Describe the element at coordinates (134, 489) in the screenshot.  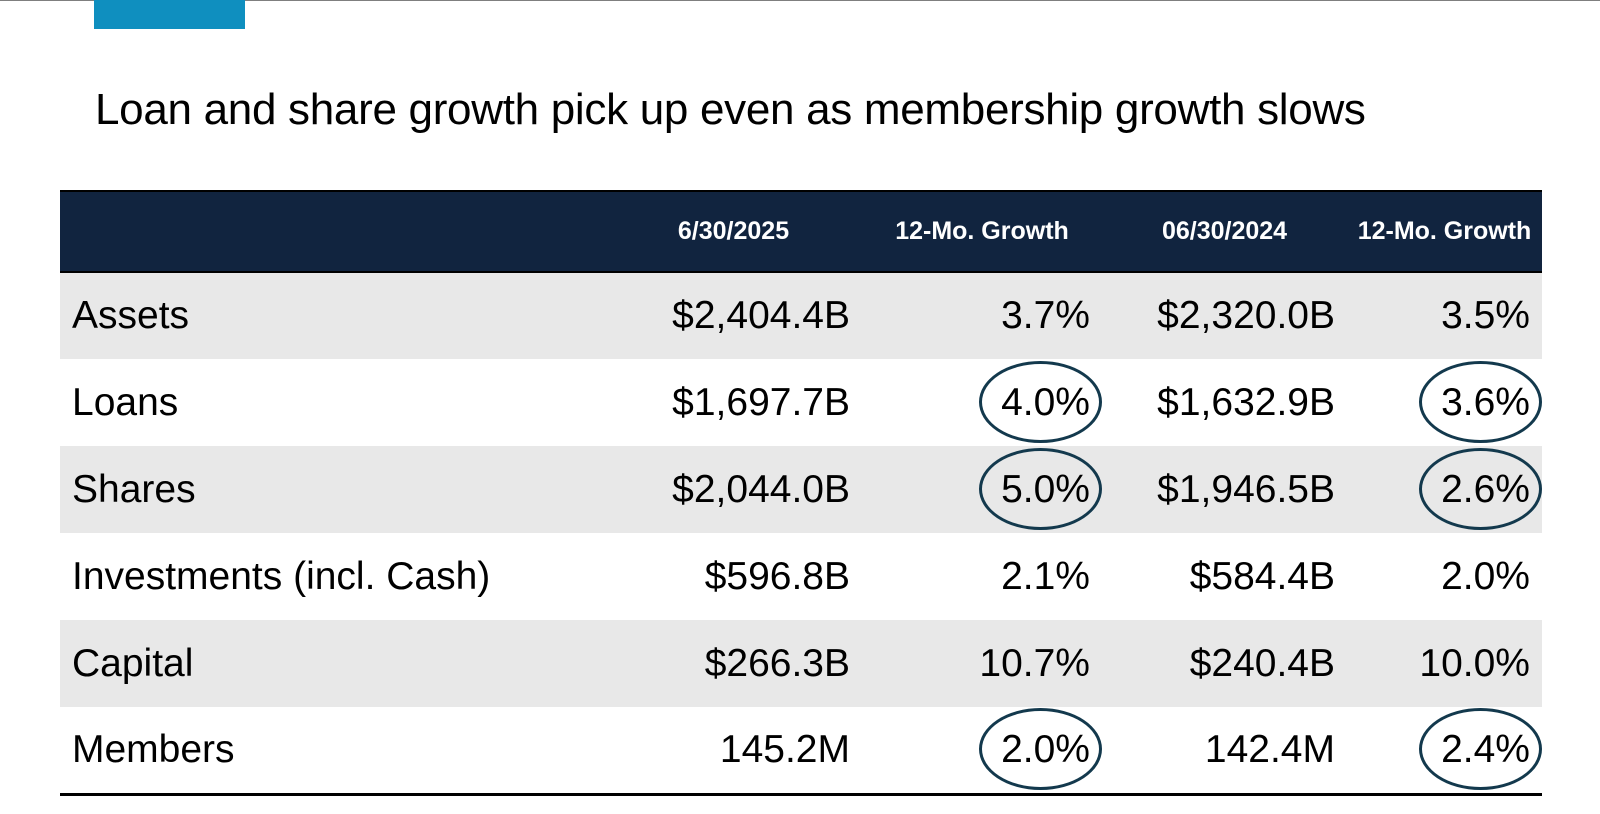
I see `row-label: Shares` at that location.